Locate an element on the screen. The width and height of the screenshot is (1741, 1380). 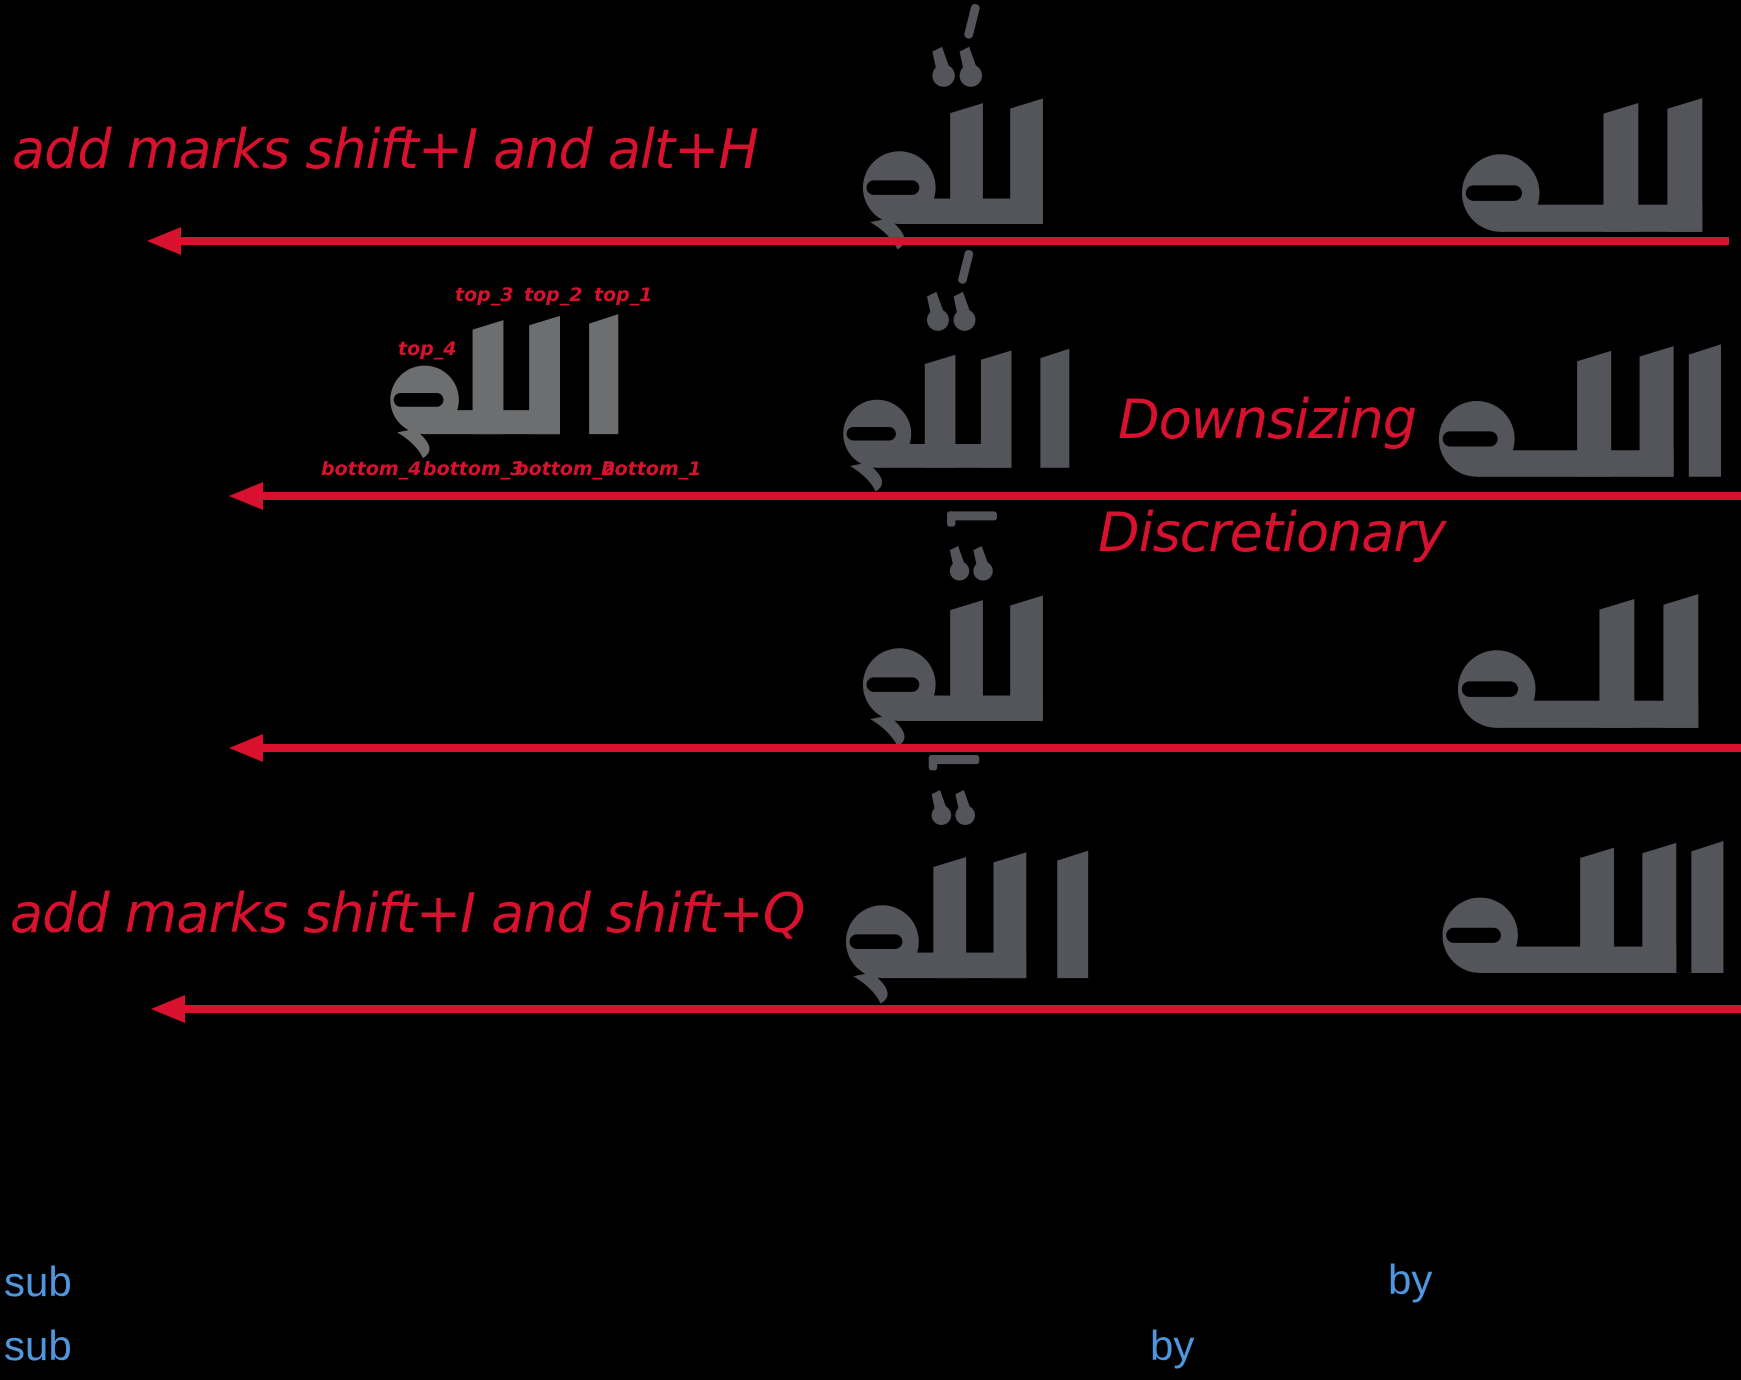
row1-annotation: add marks shift+I and alt+H is located at coordinates (385, 149).